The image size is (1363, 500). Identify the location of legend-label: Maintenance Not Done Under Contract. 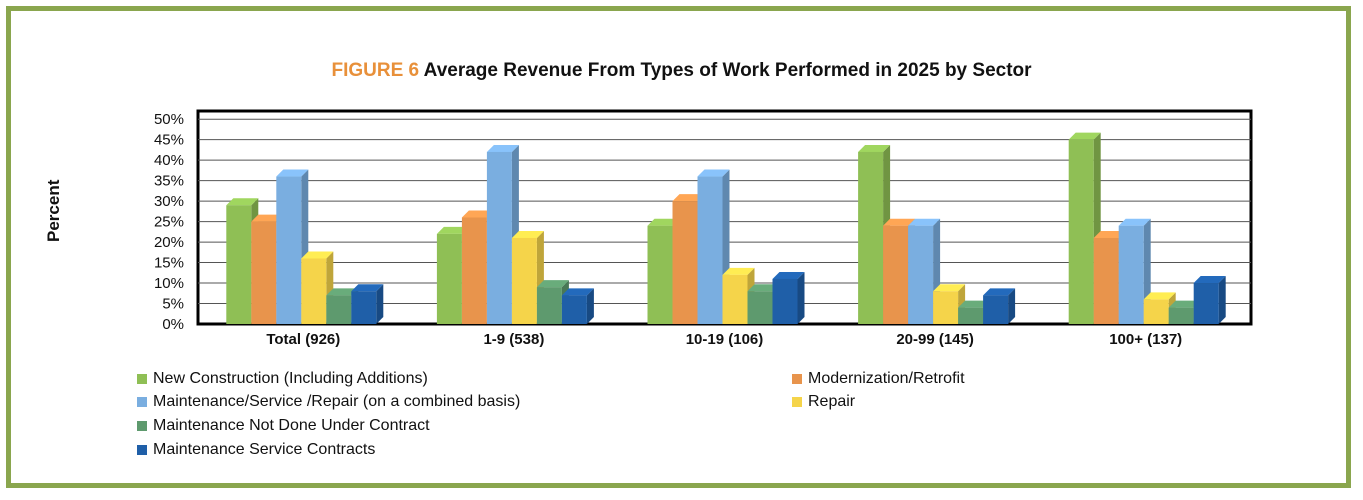
(291, 425).